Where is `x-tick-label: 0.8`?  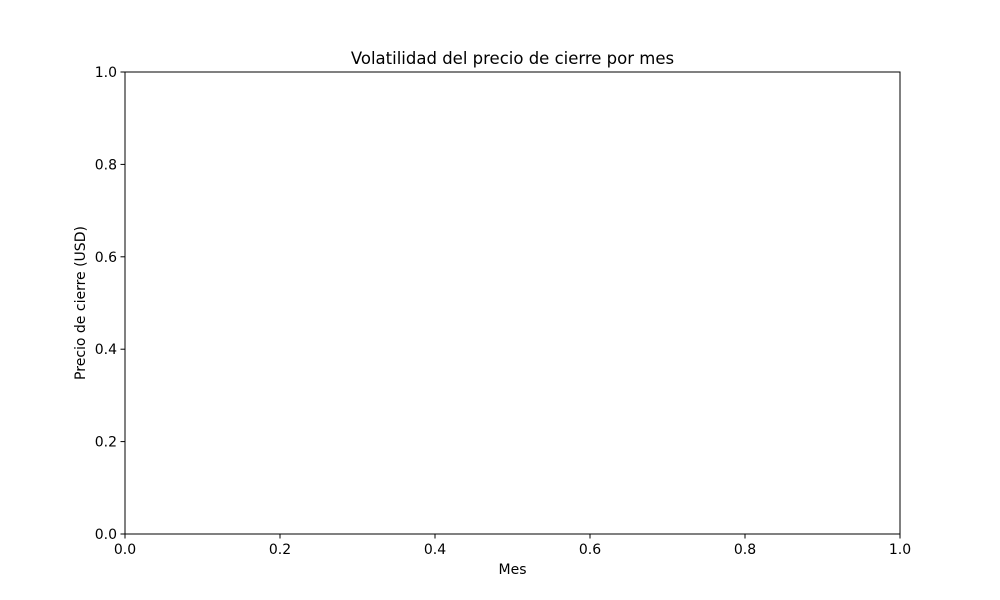 x-tick-label: 0.8 is located at coordinates (745, 550).